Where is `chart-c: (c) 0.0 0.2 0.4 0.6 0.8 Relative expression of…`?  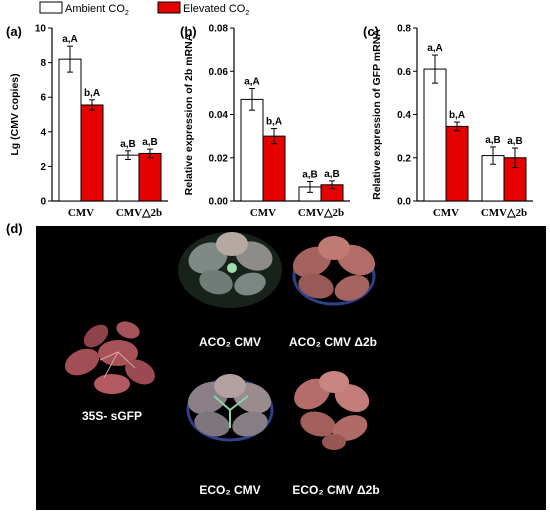
chart-c: (c) 0.0 0.2 0.4 0.6 0.8 Relative expression of… is located at coordinates (448, 121).